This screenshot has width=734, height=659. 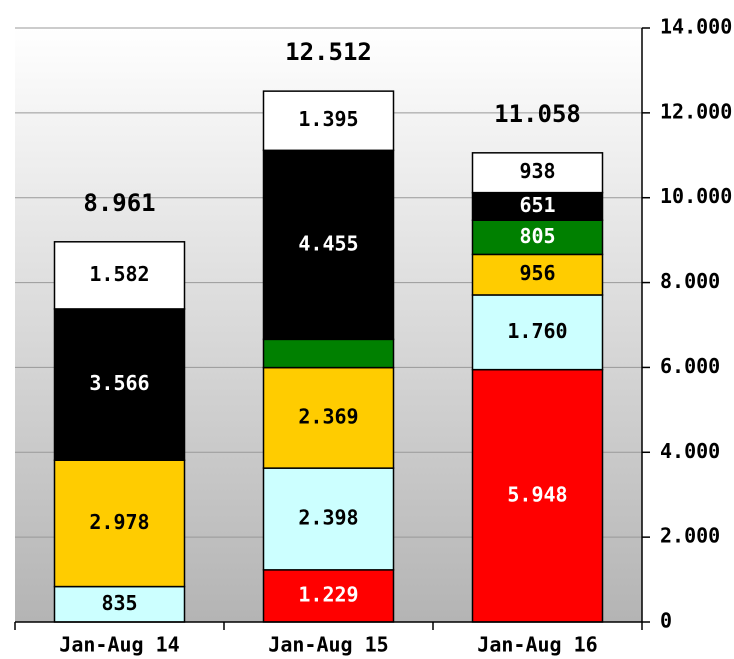 I want to click on total-label: 11.058, so click(x=537, y=114).